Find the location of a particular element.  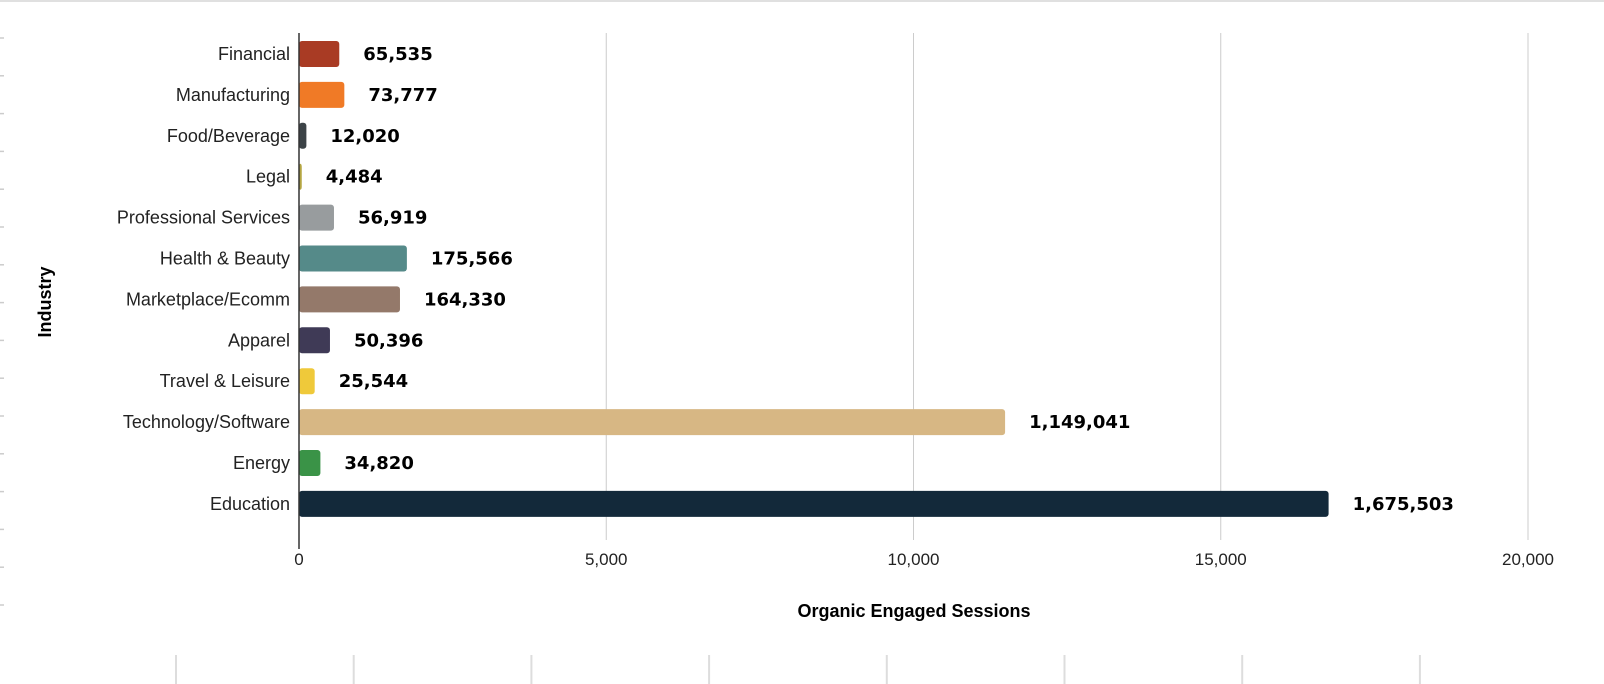

data-label: 175,566 is located at coordinates (472, 259).